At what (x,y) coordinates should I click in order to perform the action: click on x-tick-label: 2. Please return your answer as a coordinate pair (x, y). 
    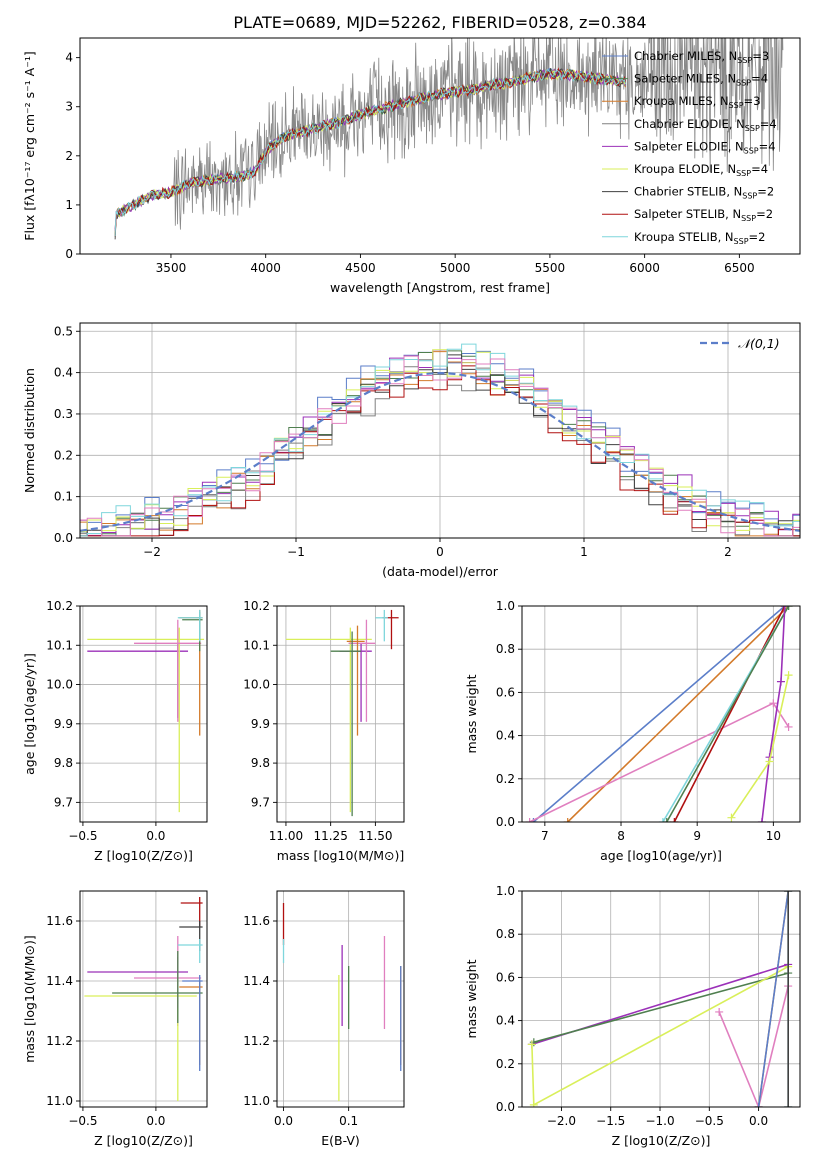
    Looking at the image, I should click on (728, 552).